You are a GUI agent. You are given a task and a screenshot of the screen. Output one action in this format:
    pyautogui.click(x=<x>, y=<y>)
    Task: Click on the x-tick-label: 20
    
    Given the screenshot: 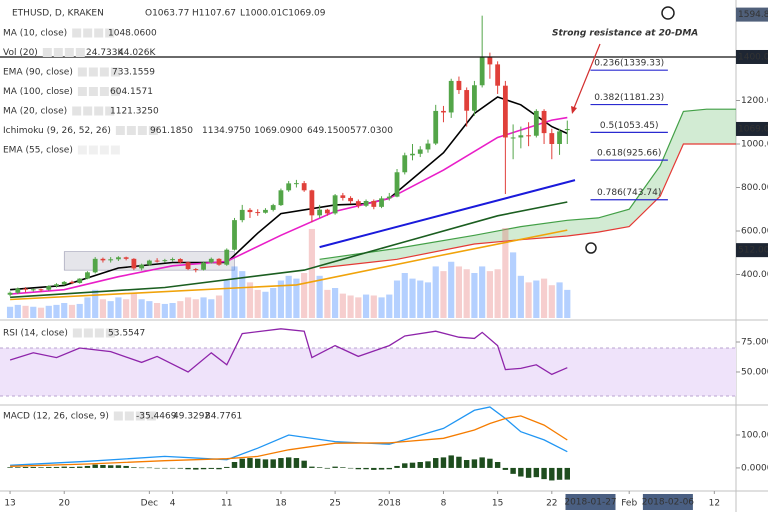 What is the action you would take?
    pyautogui.click(x=65, y=504)
    